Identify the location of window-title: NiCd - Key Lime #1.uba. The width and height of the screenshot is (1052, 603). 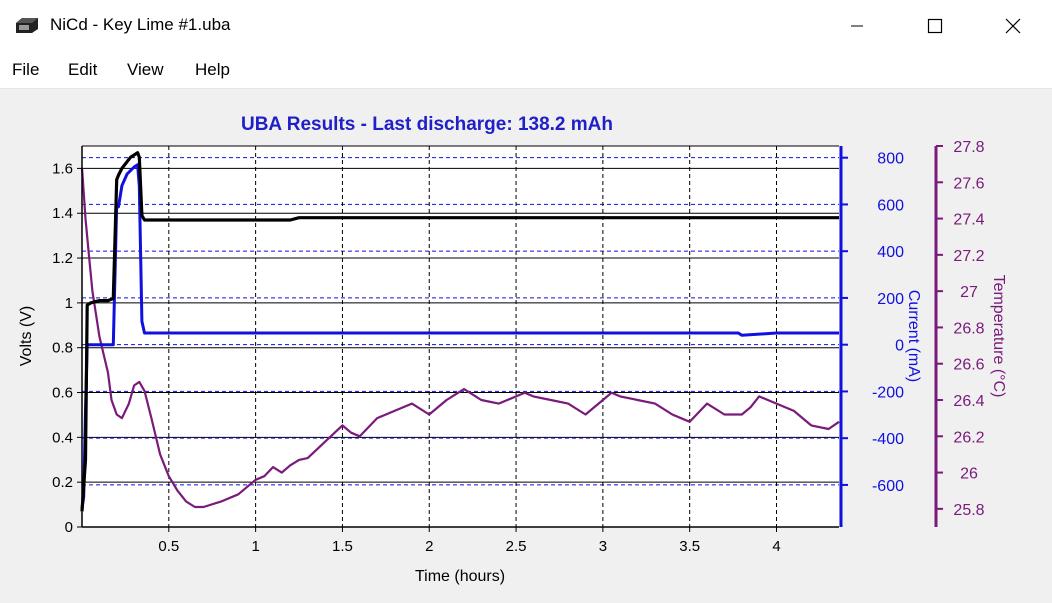
(140, 24).